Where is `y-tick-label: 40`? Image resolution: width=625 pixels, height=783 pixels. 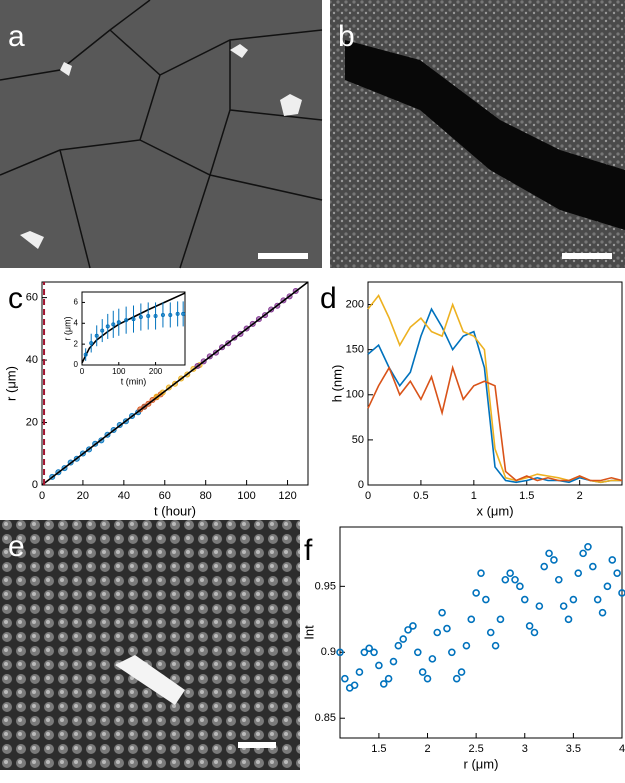
y-tick-label: 40 is located at coordinates (32, 360).